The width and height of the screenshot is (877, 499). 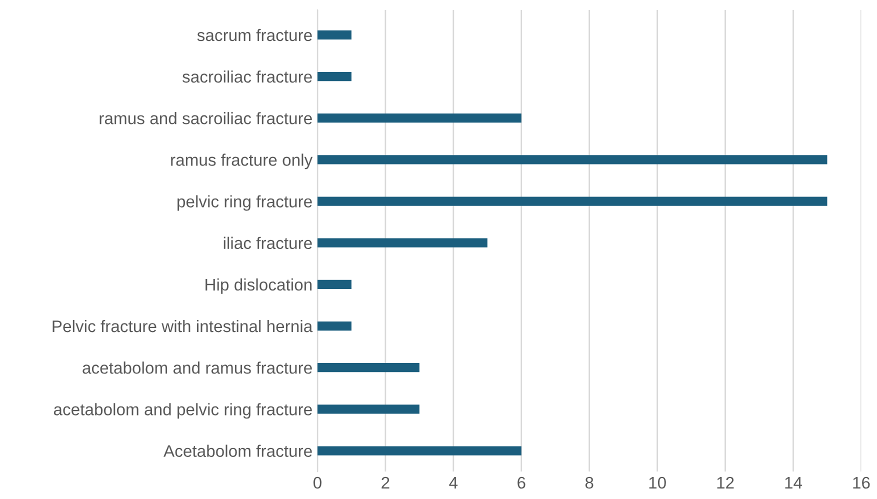 I want to click on x-tick-label: 2, so click(x=386, y=482).